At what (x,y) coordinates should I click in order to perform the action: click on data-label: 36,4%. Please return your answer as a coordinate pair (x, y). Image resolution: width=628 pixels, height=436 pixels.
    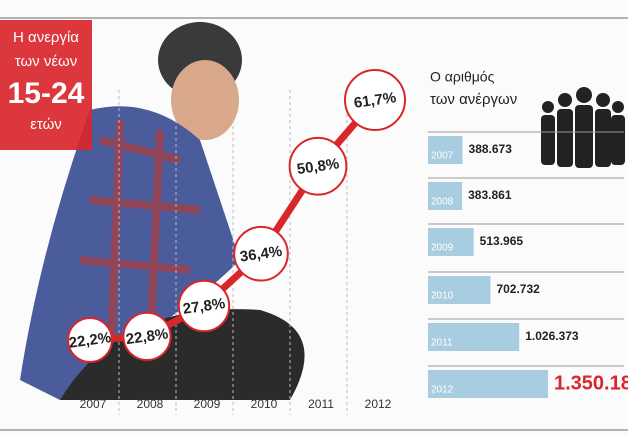
    Looking at the image, I should click on (261, 254).